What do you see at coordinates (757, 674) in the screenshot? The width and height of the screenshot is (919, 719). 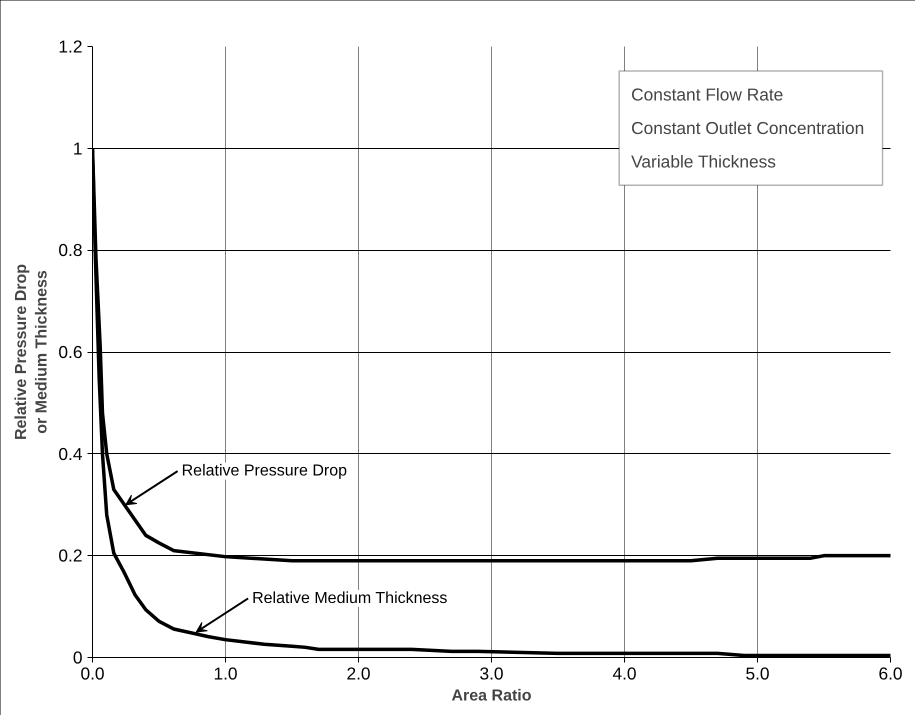 I see `x-tick-label: 5.0` at bounding box center [757, 674].